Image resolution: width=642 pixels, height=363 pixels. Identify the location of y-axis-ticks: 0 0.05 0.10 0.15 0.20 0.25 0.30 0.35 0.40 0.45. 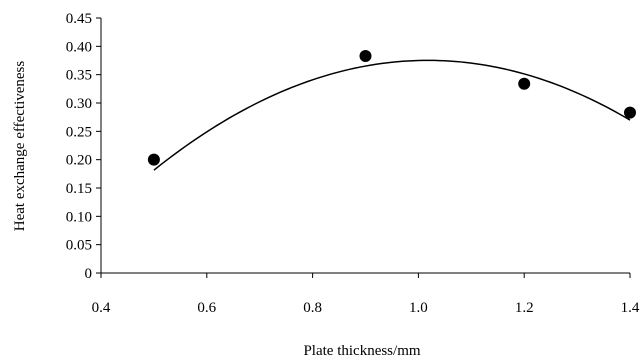
(83, 146).